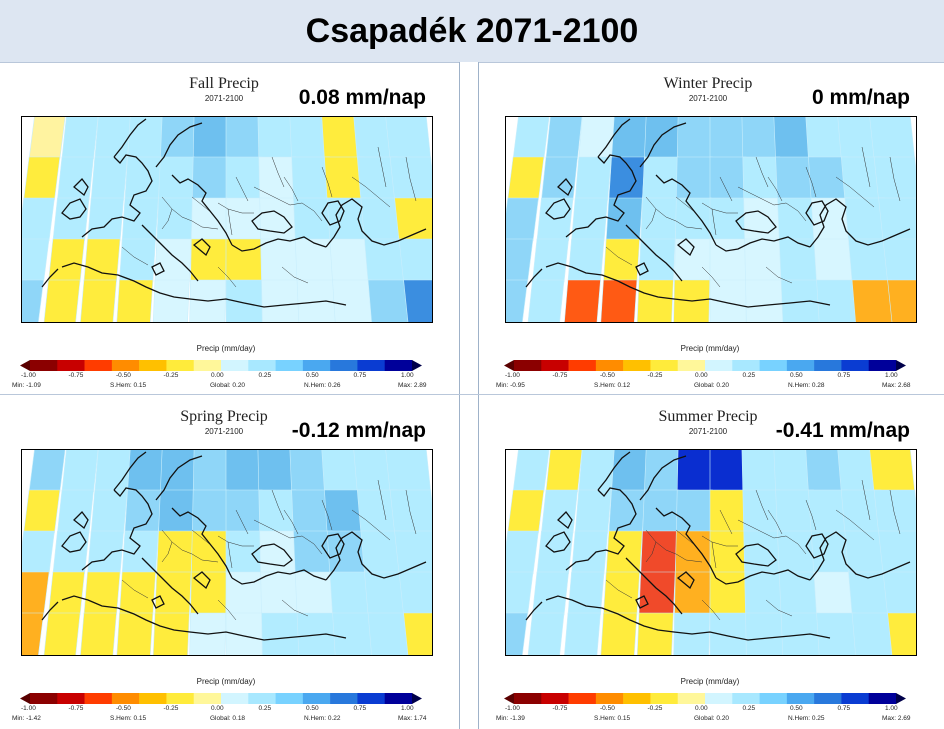 The height and width of the screenshot is (729, 944). What do you see at coordinates (655, 708) in the screenshot?
I see `colorbar-tick-label: -0.25` at bounding box center [655, 708].